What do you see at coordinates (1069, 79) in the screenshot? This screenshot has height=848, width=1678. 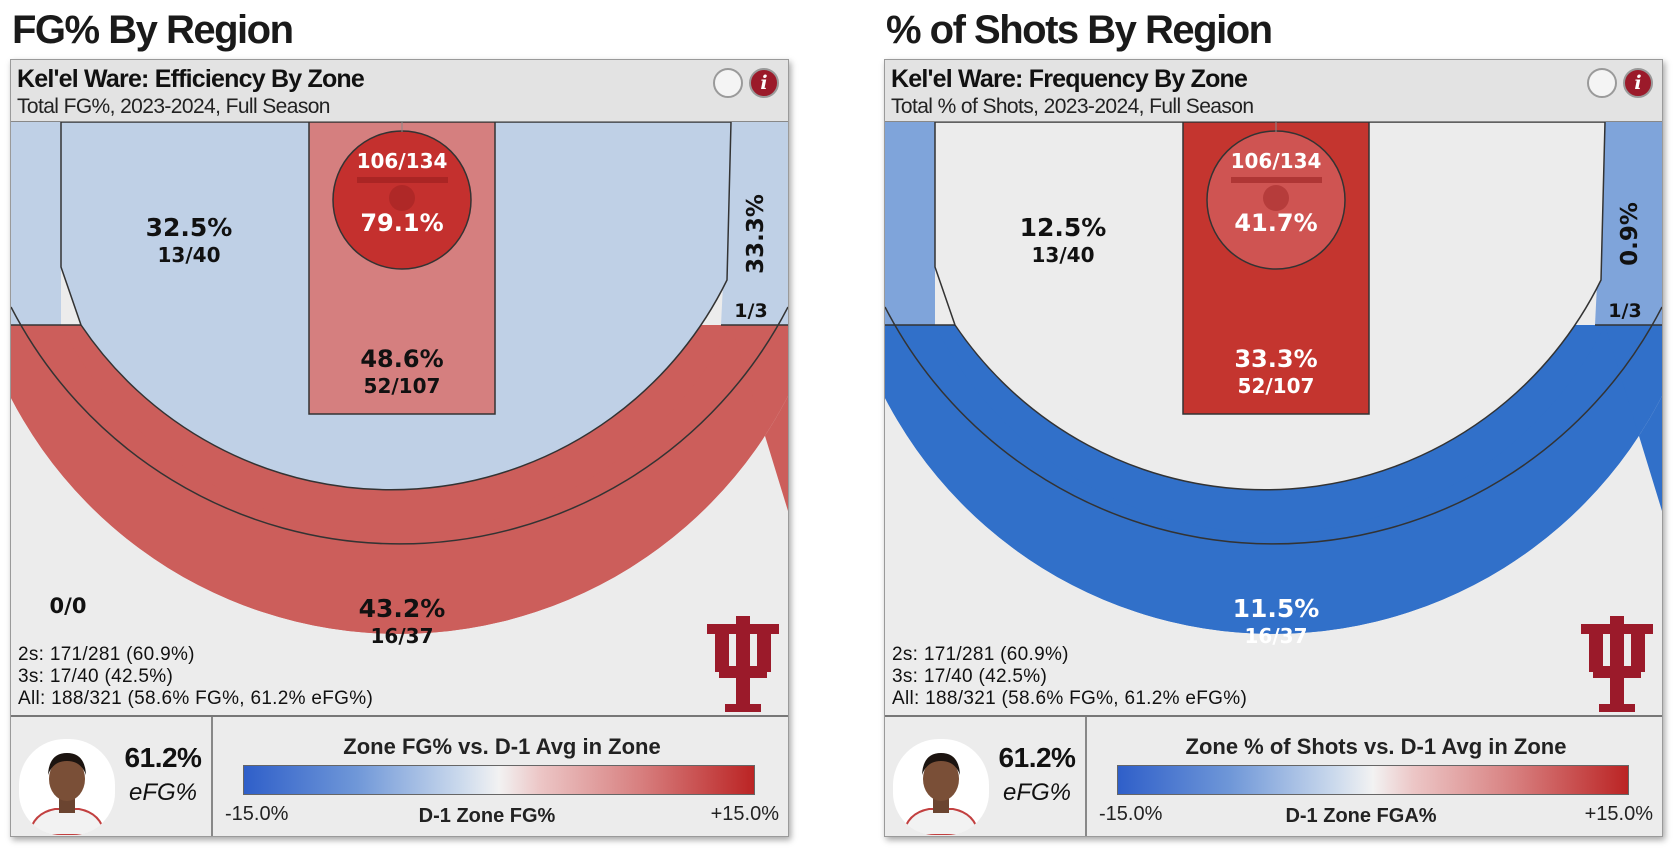 I see `card-title: Kel'el Ware: Frequency By Zone` at bounding box center [1069, 79].